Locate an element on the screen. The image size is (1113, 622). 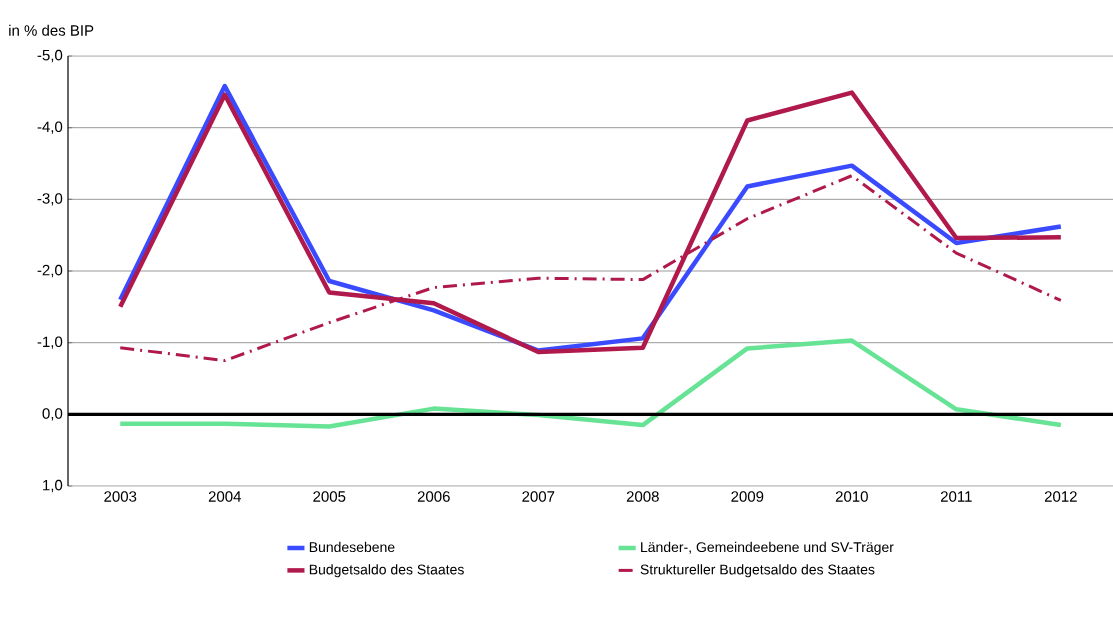
legend-label: Struktureller Budgetsaldo des Staates is located at coordinates (757, 571).